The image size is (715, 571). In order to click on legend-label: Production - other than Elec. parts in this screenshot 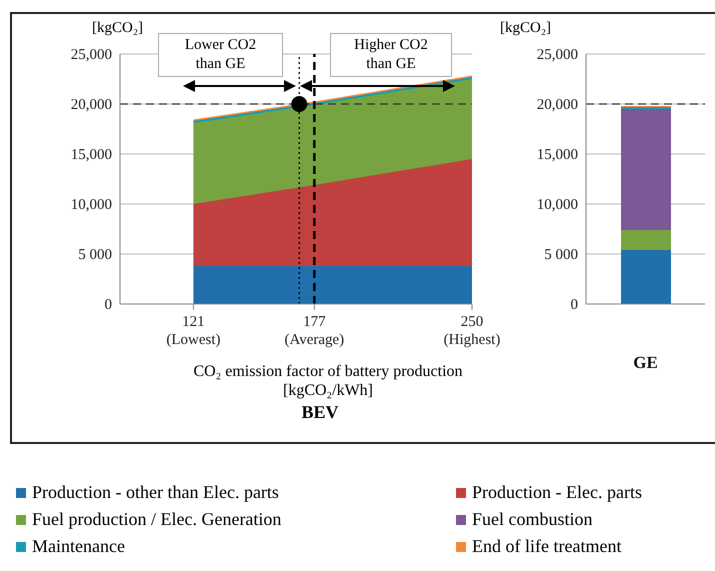, I will do `click(155, 492)`.